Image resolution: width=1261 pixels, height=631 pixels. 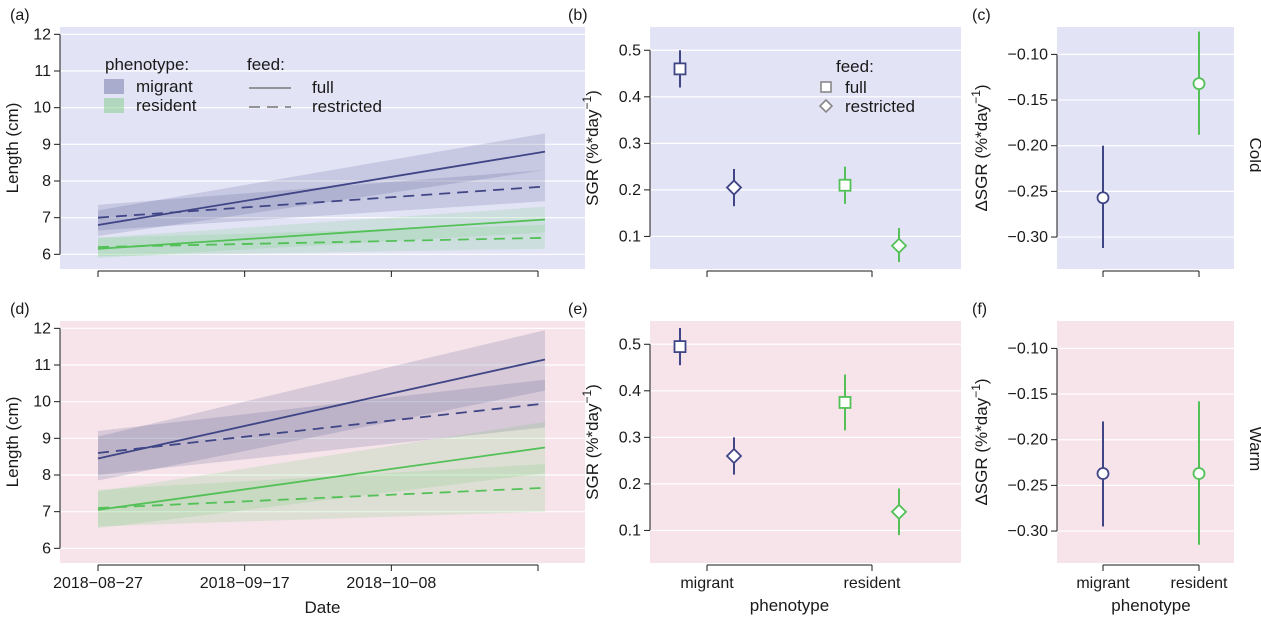 I want to click on y-tick-label-e: 0.3, so click(x=630, y=437).